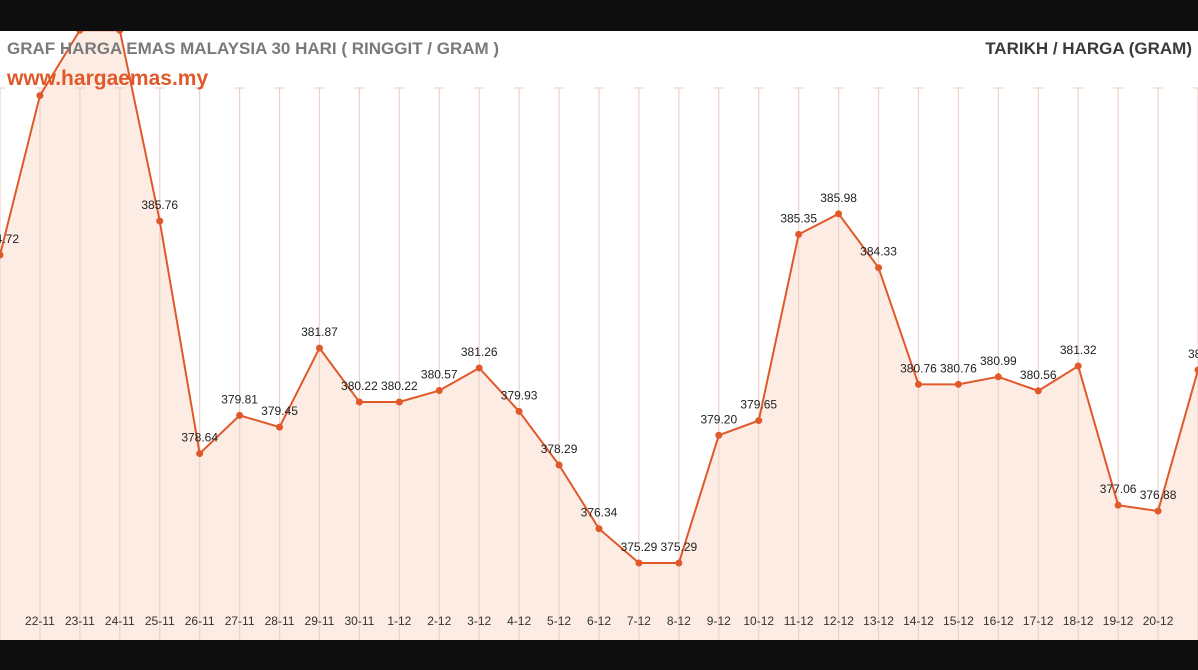 This screenshot has width=1198, height=670. What do you see at coordinates (639, 621) in the screenshot?
I see `x-tick-label: 7-12` at bounding box center [639, 621].